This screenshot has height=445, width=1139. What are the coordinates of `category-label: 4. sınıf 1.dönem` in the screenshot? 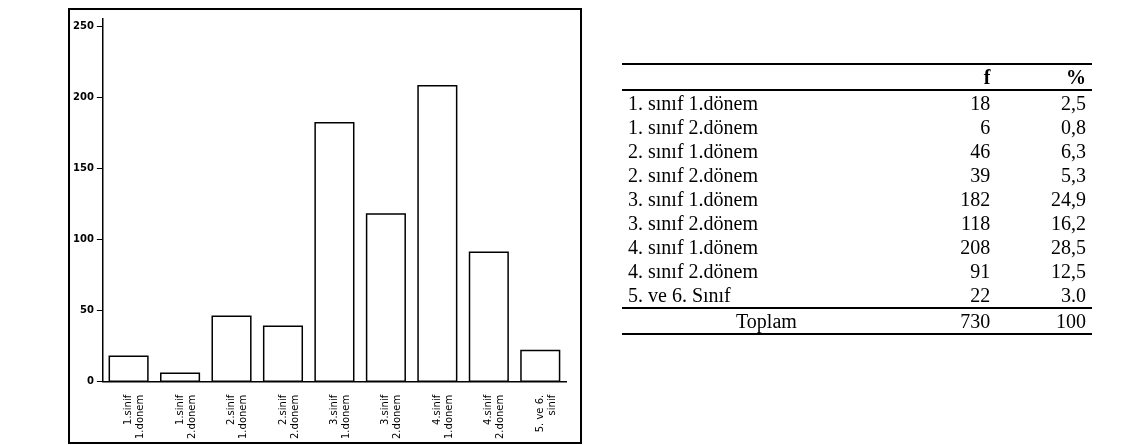 It's located at (693, 247).